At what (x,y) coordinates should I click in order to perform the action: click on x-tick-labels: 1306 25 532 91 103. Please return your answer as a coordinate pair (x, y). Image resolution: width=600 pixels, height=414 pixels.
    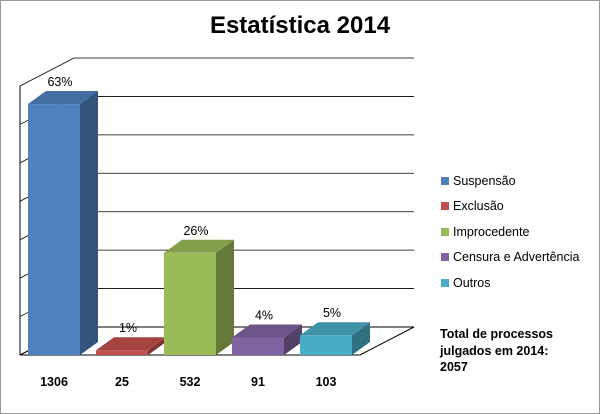
    Looking at the image, I should click on (188, 382).